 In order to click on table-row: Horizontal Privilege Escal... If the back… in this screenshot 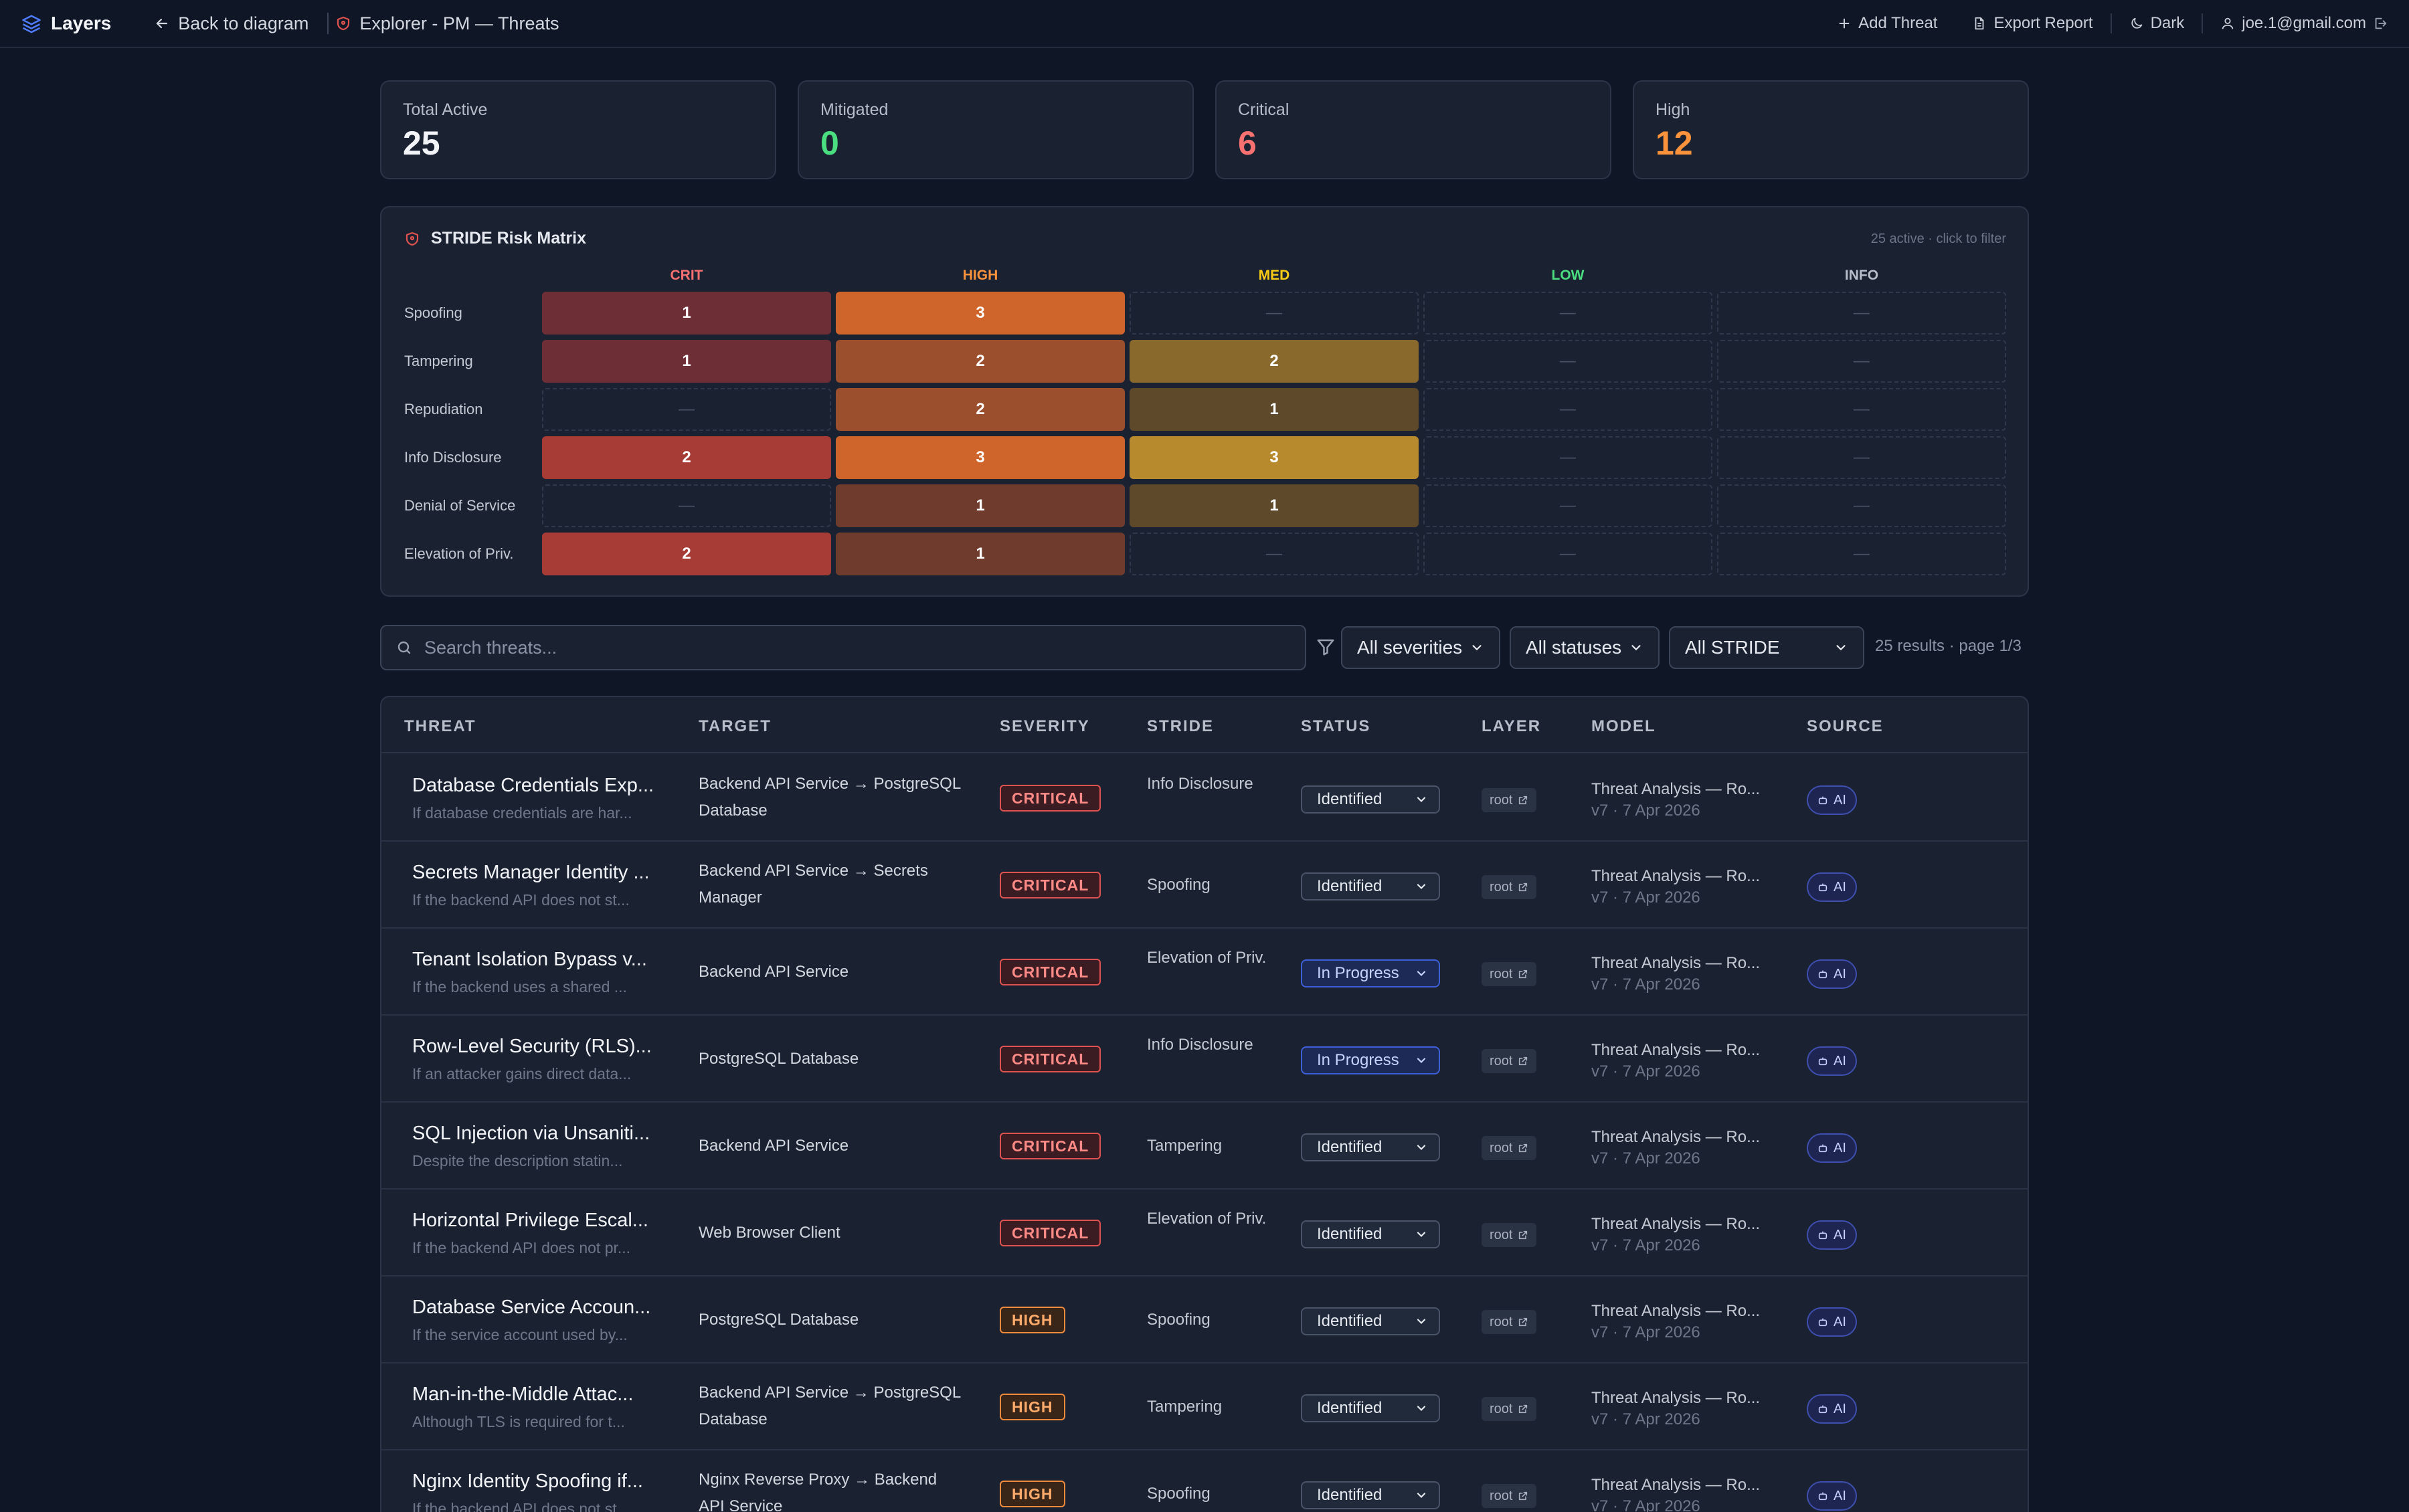, I will do `click(1204, 1233)`.